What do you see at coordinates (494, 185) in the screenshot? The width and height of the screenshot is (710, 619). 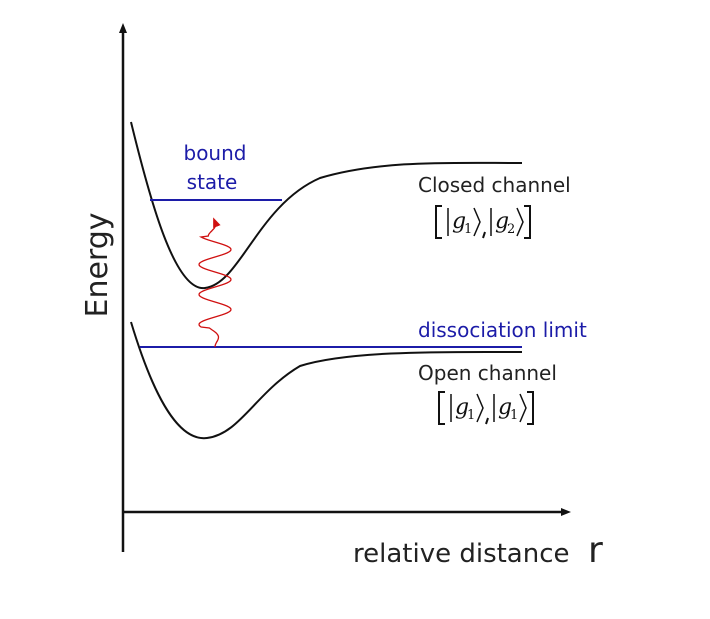 I see `closed-channel-label: Closed channel` at bounding box center [494, 185].